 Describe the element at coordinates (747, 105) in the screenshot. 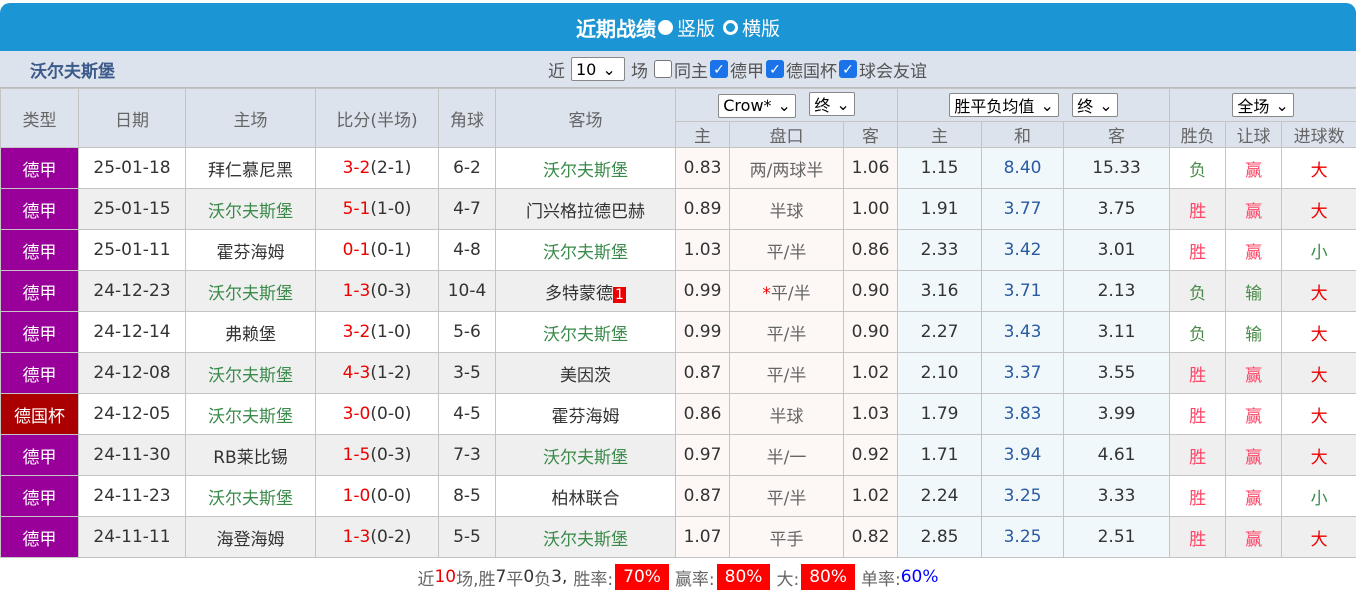

I see `company-value: Crow*` at that location.